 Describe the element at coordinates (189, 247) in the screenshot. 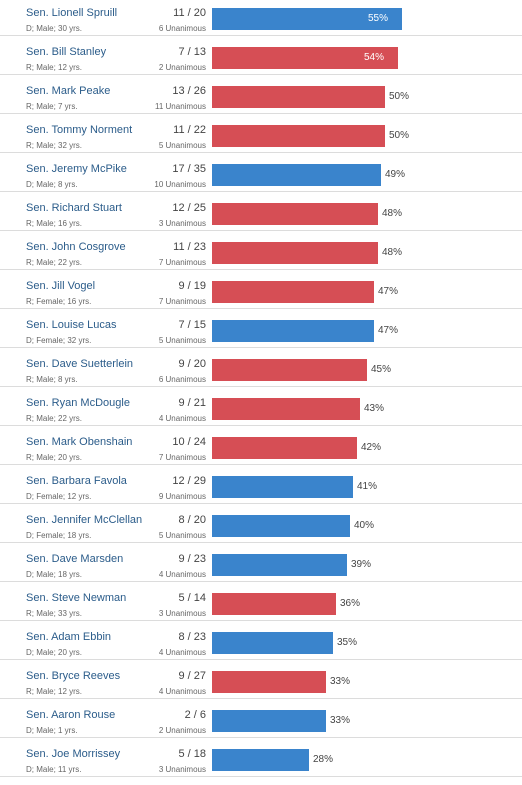

I see `vote-ratio: 11 / 23` at that location.